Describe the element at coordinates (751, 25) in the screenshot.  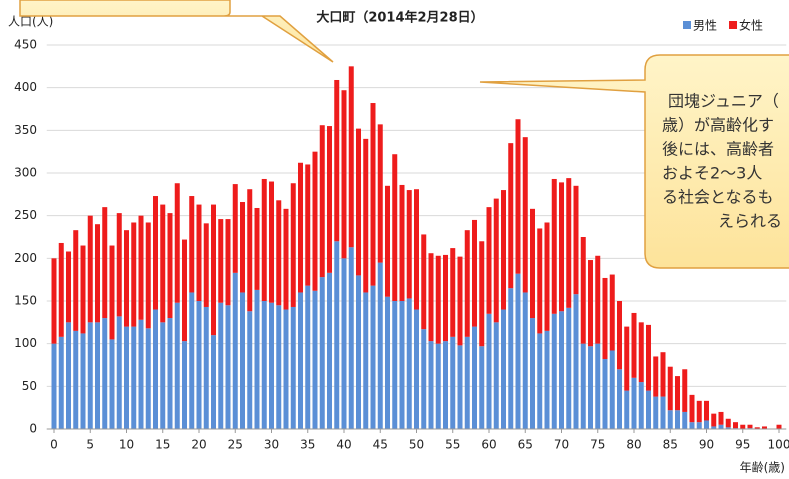
I see `legend-label: 女性` at that location.